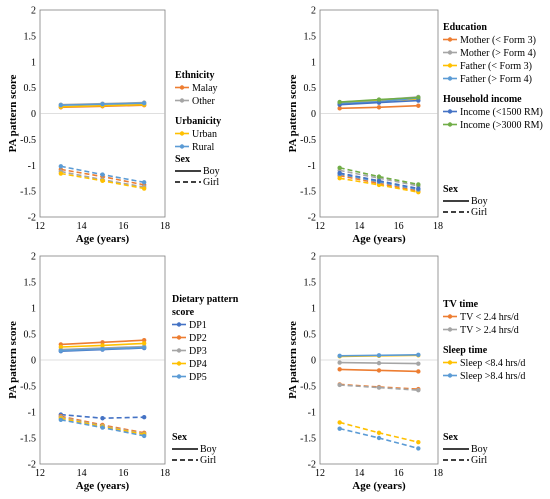 This screenshot has height=499, width=550. I want to click on legend-marker-tv-2-4-hrs-d, so click(450, 329).